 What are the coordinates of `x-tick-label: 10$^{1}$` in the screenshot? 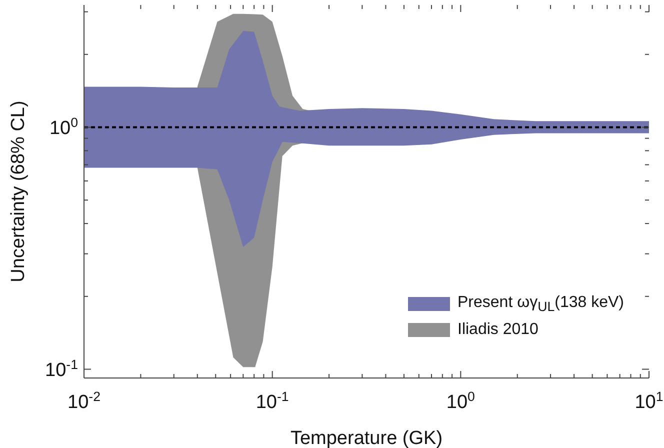 It's located at (649, 400).